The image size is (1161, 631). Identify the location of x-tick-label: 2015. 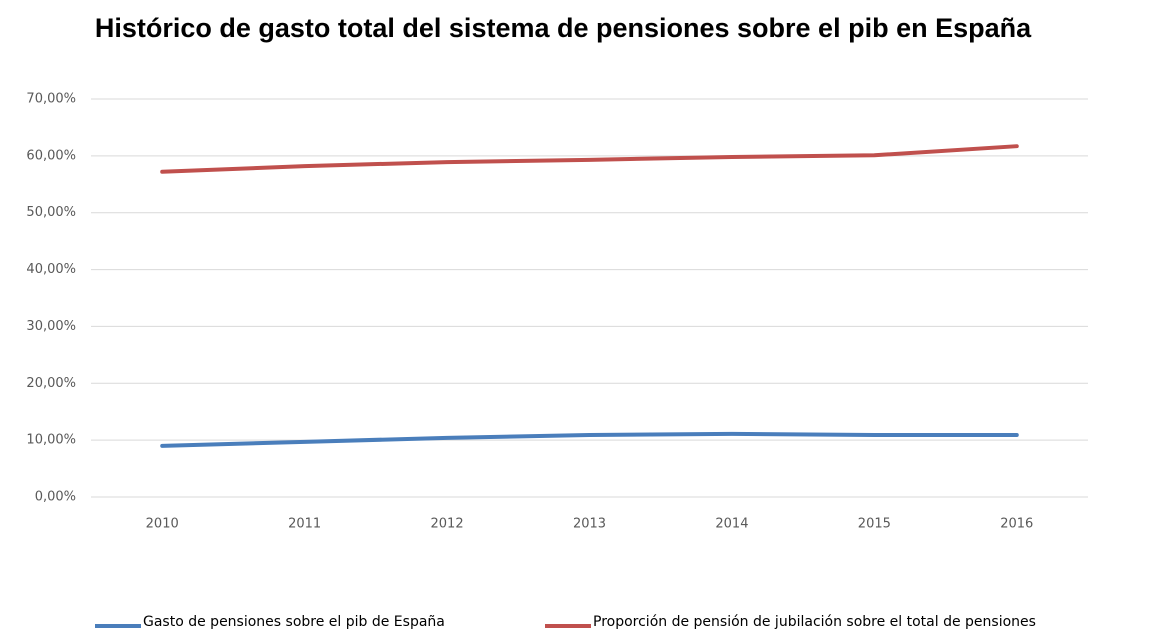
(874, 524).